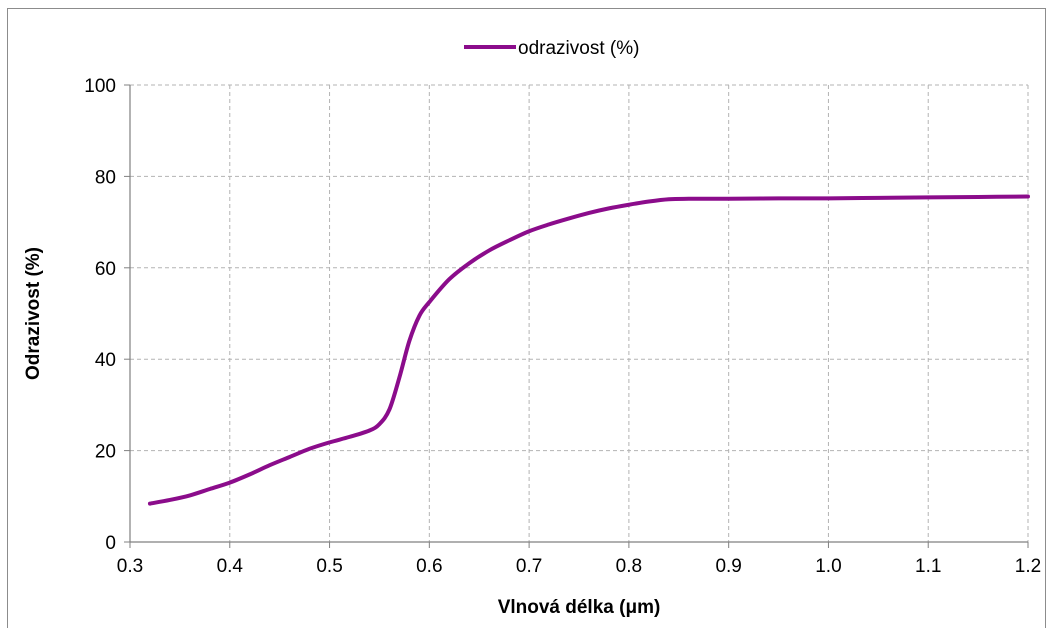 The width and height of the screenshot is (1053, 628). I want to click on y-tick-label: 20, so click(105, 452).